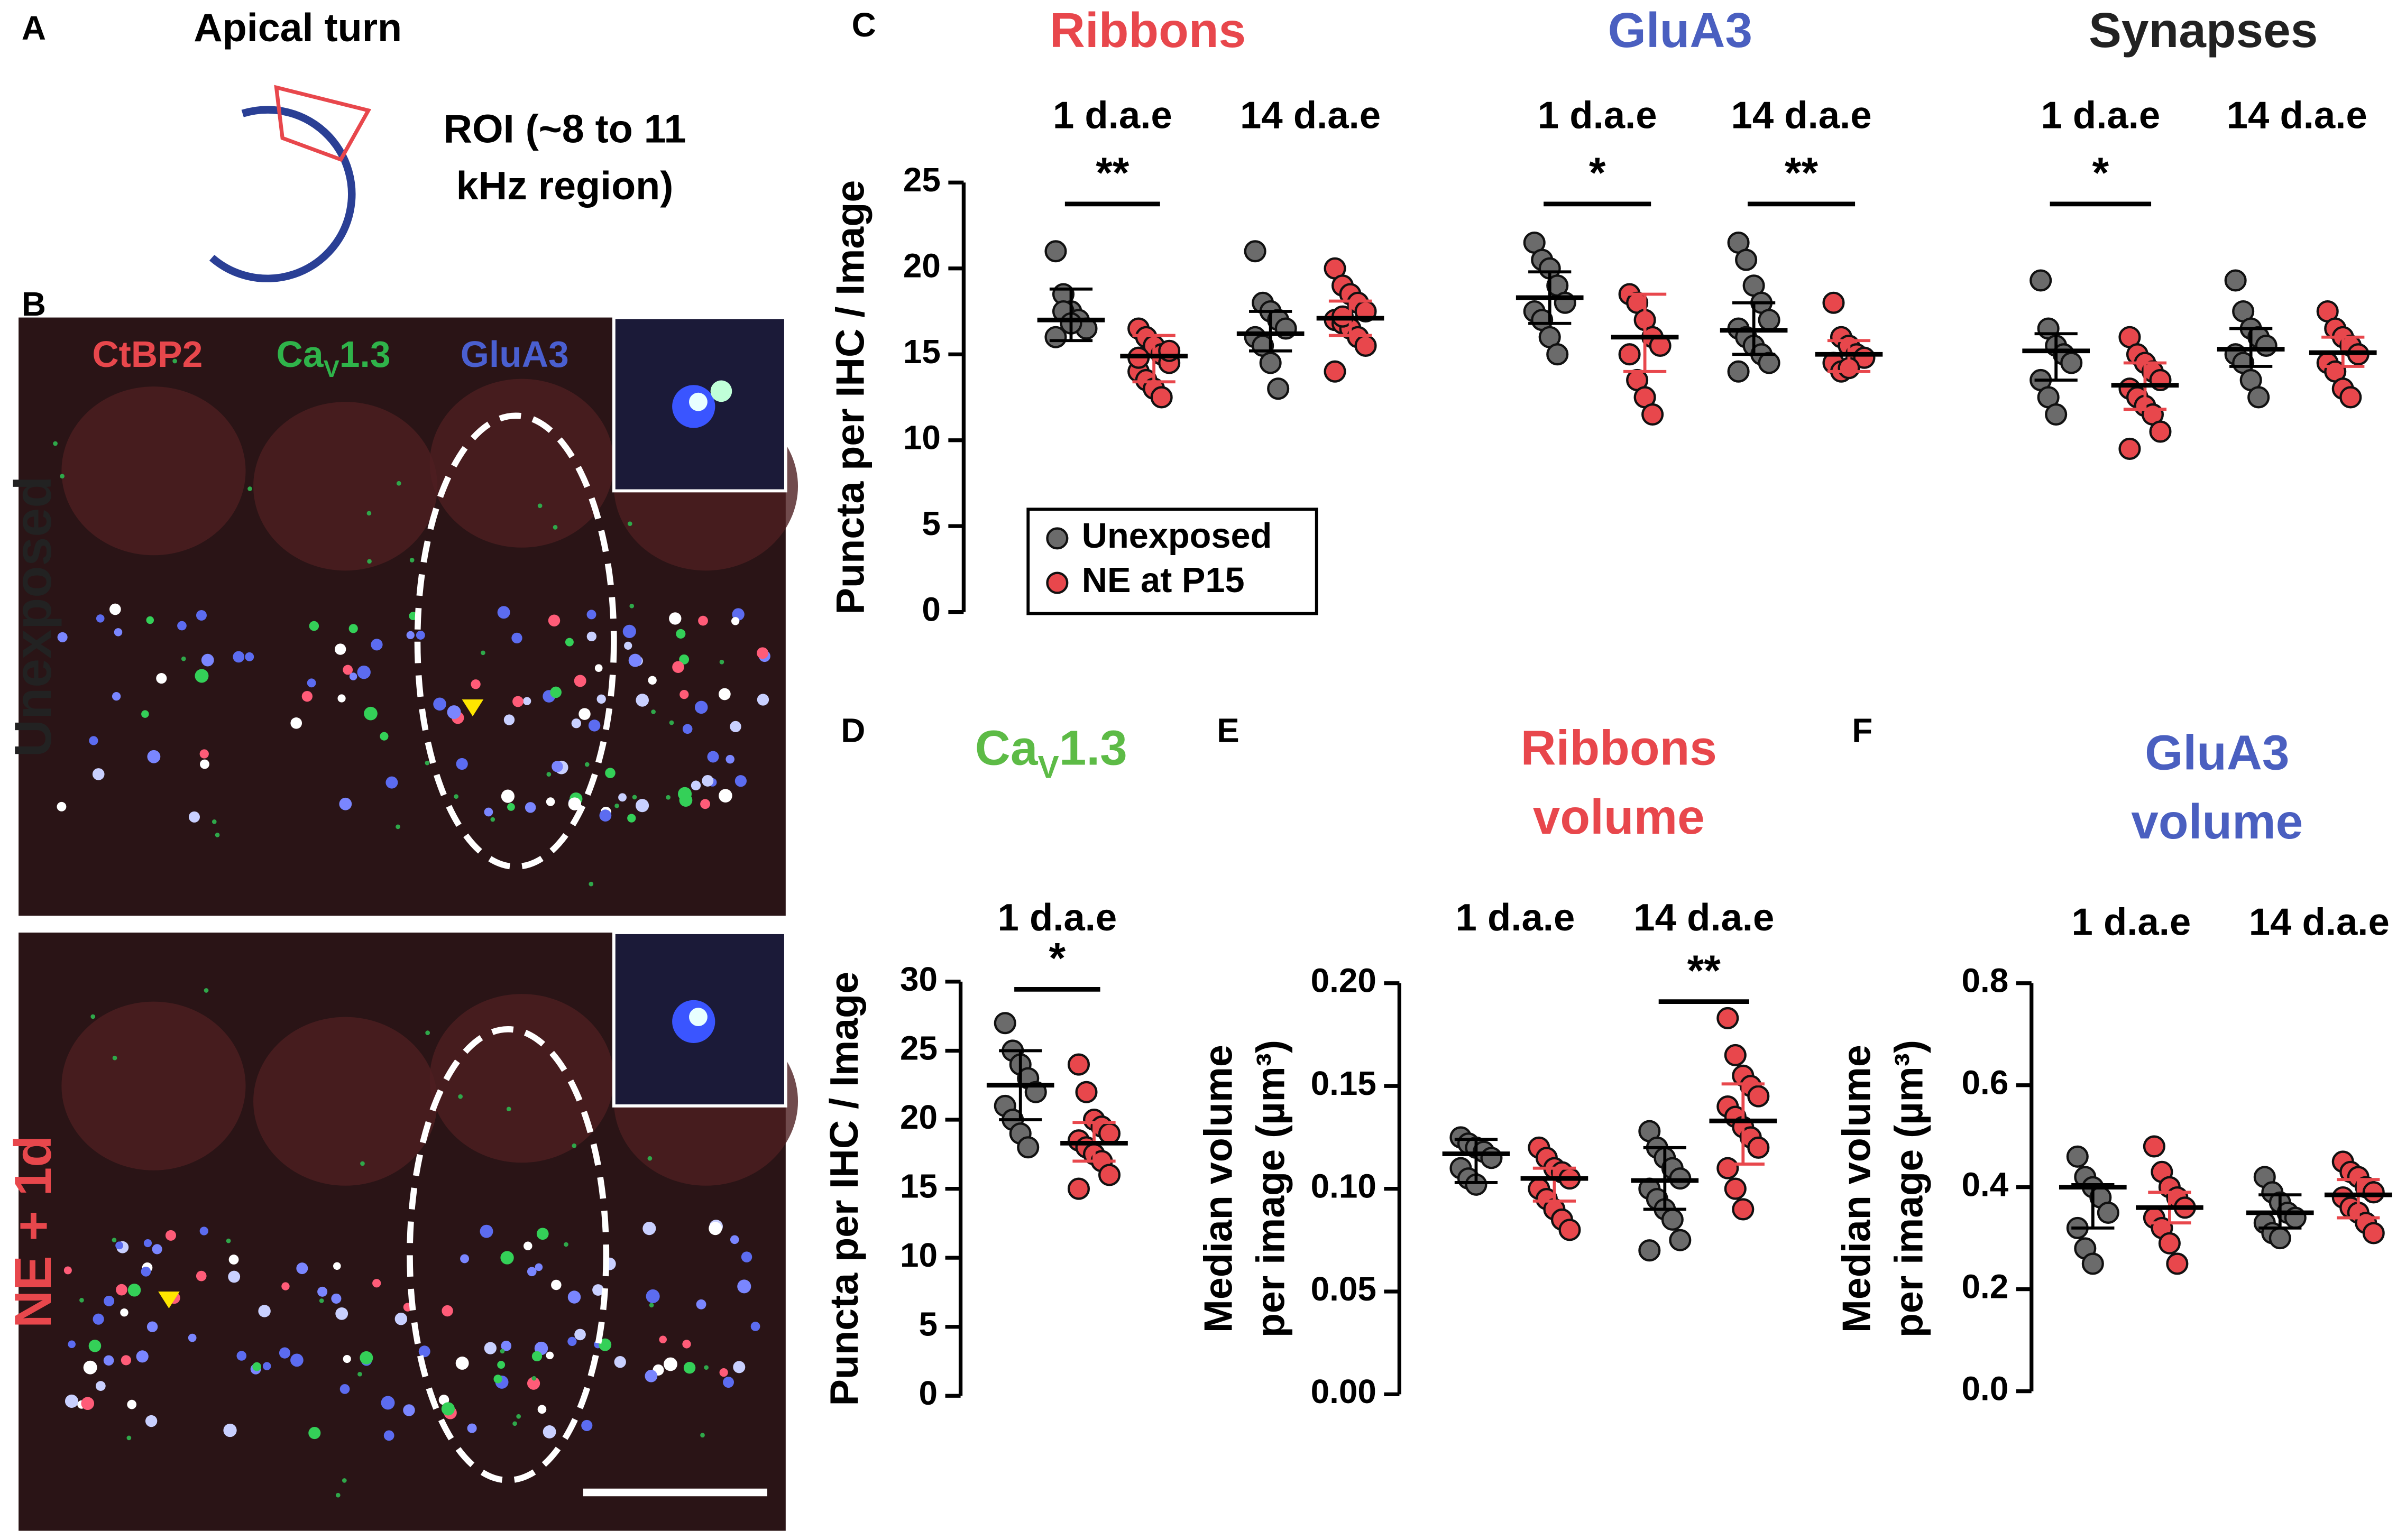 The image size is (2406, 1540). Describe the element at coordinates (931, 610) in the screenshot. I see `y-tick-label: 0` at that location.